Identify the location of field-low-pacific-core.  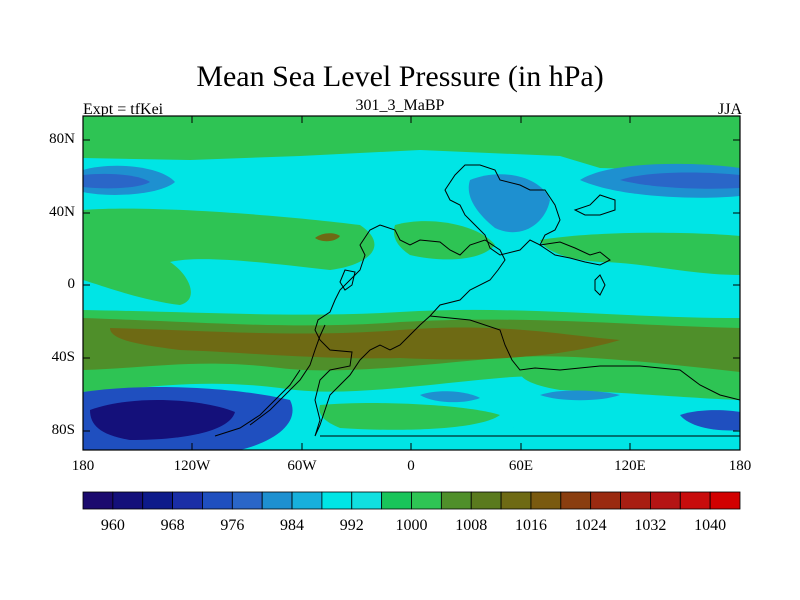
(116, 181).